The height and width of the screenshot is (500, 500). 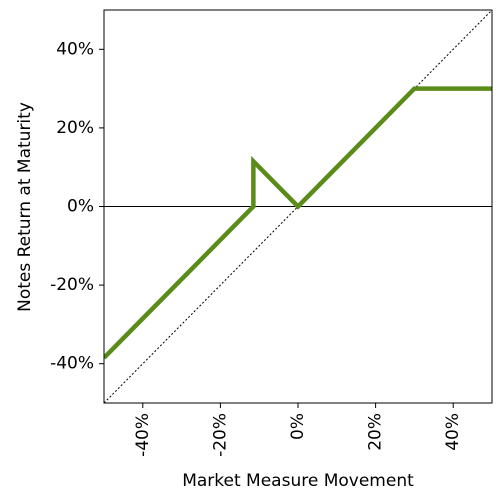 I want to click on x-axis-label: Market Measure Movement, so click(x=298, y=481).